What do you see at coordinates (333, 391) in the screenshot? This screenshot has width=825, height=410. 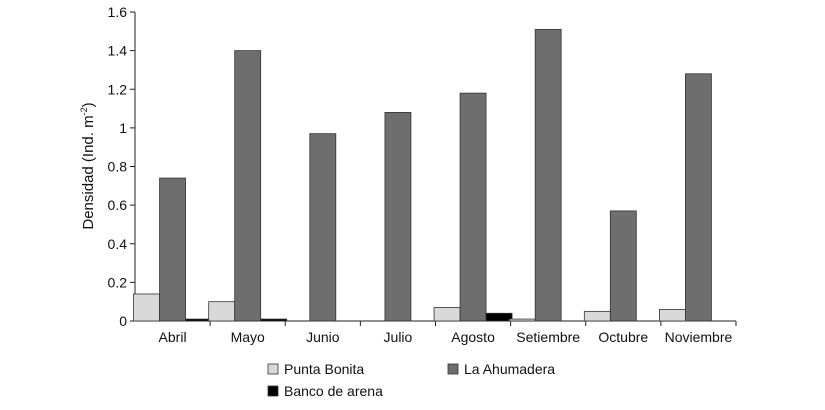 I see `legend-label: Banco de arena` at bounding box center [333, 391].